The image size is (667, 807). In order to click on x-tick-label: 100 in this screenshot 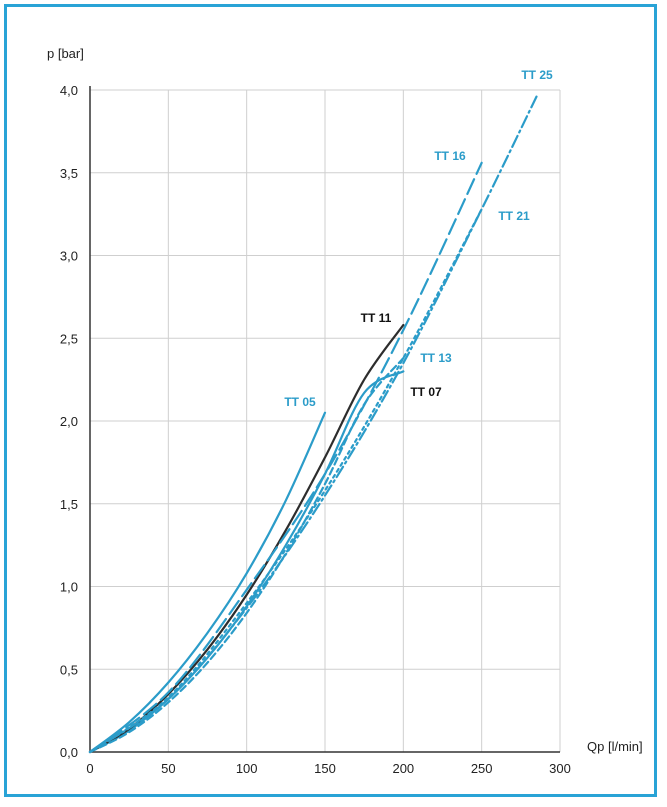, I will do `click(247, 768)`.